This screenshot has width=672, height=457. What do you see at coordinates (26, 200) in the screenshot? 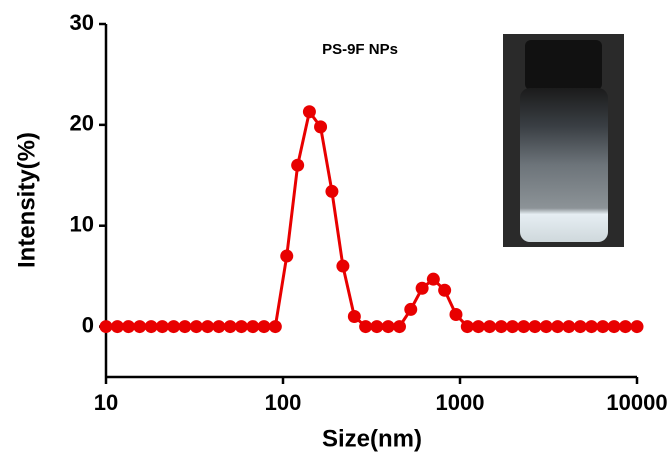
I see `y-axis-title: Intensity(%)` at bounding box center [26, 200].